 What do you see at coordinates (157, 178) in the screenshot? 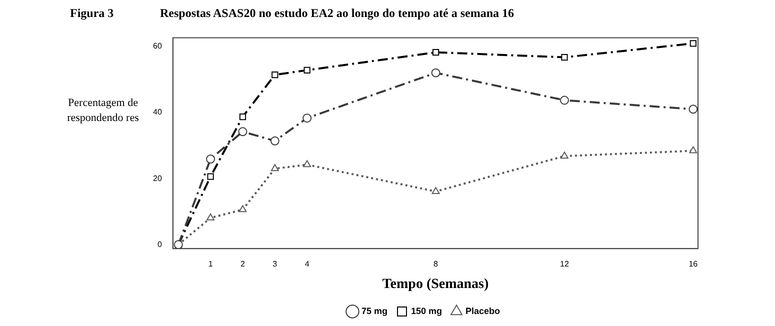
I see `y-tick-label: 20` at bounding box center [157, 178].